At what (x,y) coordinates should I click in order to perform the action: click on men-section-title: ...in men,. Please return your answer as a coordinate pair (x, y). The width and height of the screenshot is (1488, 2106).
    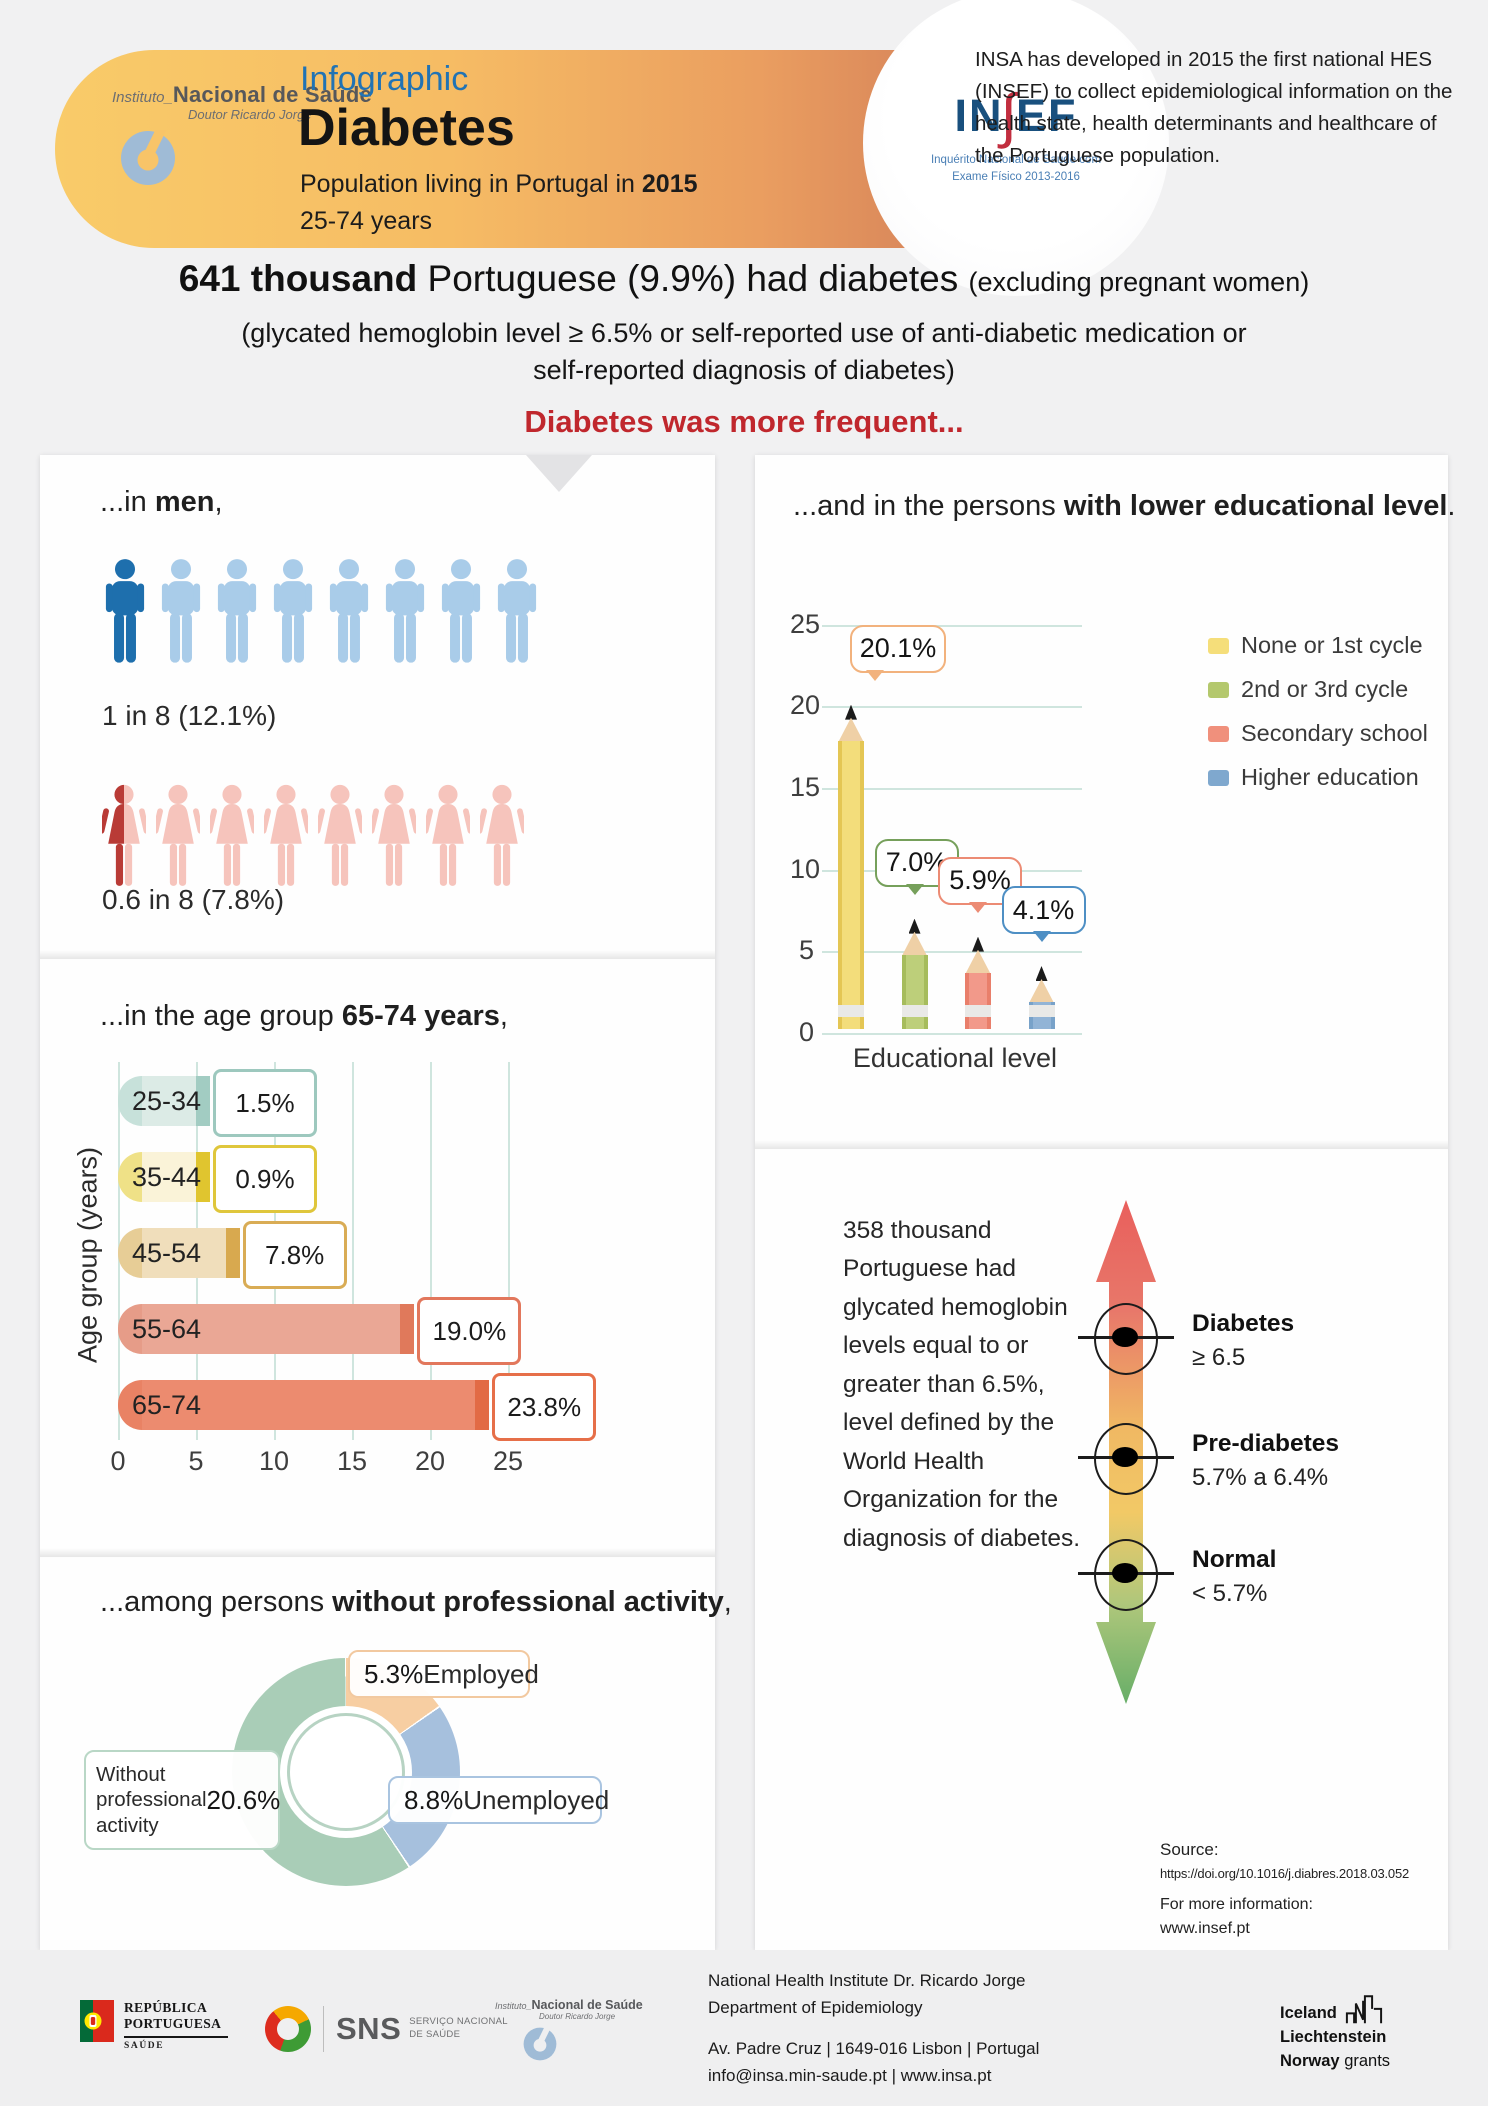
    Looking at the image, I should click on (161, 502).